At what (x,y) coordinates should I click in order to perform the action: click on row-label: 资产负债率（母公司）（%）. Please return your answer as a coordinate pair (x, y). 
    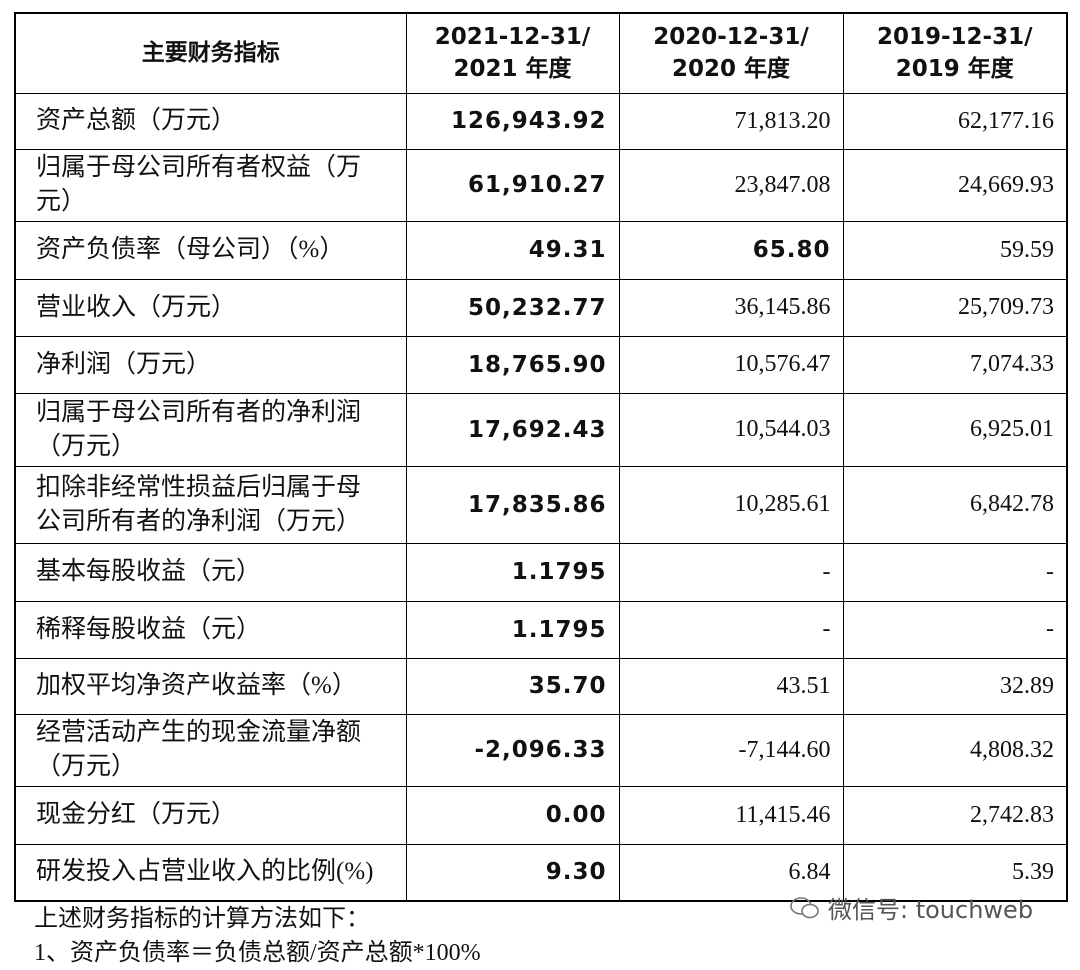
    Looking at the image, I should click on (210, 250).